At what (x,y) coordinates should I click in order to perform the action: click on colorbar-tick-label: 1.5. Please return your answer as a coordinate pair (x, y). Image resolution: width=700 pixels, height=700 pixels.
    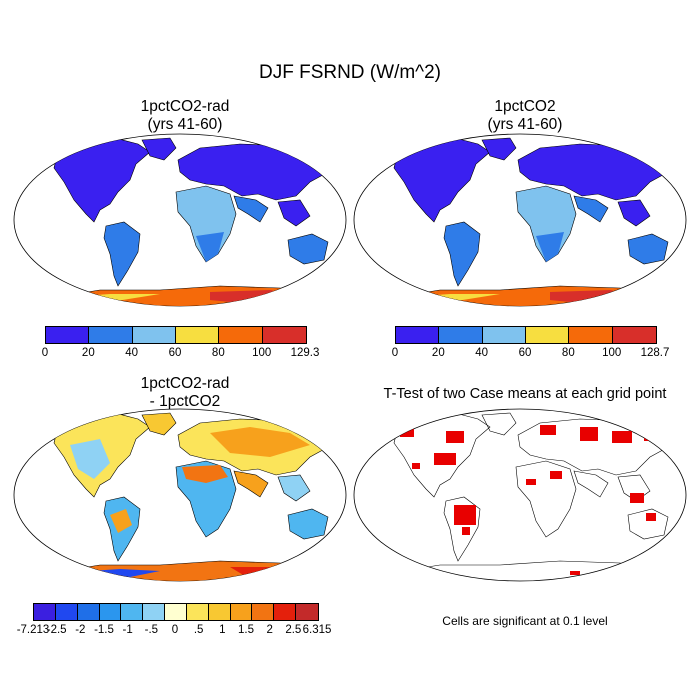
    Looking at the image, I should click on (246, 630).